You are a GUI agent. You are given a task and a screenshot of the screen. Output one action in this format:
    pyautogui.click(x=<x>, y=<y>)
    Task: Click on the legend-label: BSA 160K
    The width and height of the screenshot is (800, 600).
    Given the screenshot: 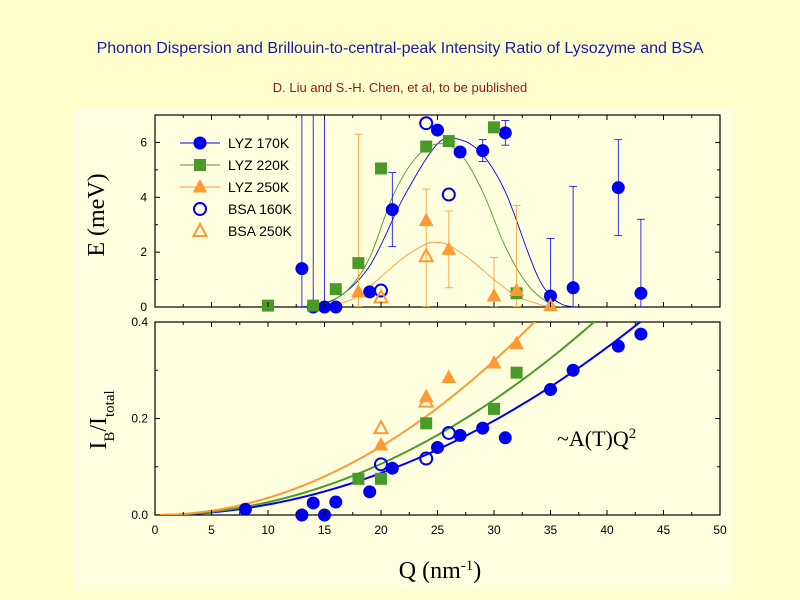 What is the action you would take?
    pyautogui.click(x=260, y=209)
    